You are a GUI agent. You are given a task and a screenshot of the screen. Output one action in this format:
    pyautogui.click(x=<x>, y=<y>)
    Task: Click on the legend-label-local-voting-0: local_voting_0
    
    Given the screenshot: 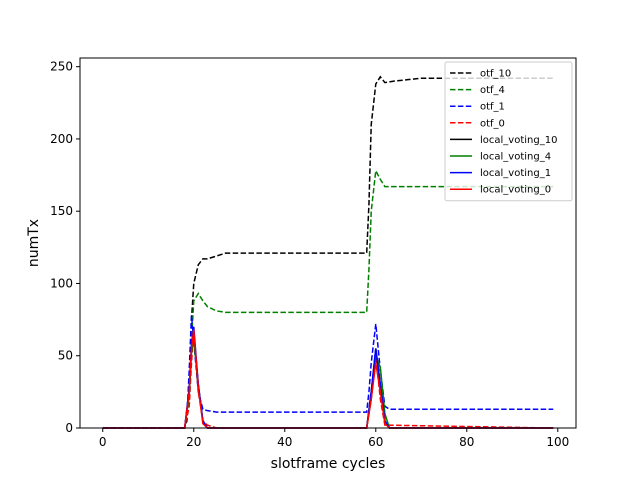 What is the action you would take?
    pyautogui.click(x=515, y=190)
    